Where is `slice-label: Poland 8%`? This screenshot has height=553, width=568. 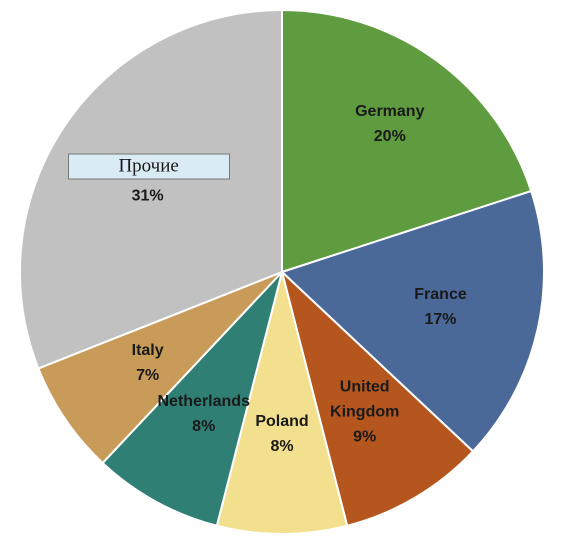
slice-label: Poland 8% is located at coordinates (282, 434).